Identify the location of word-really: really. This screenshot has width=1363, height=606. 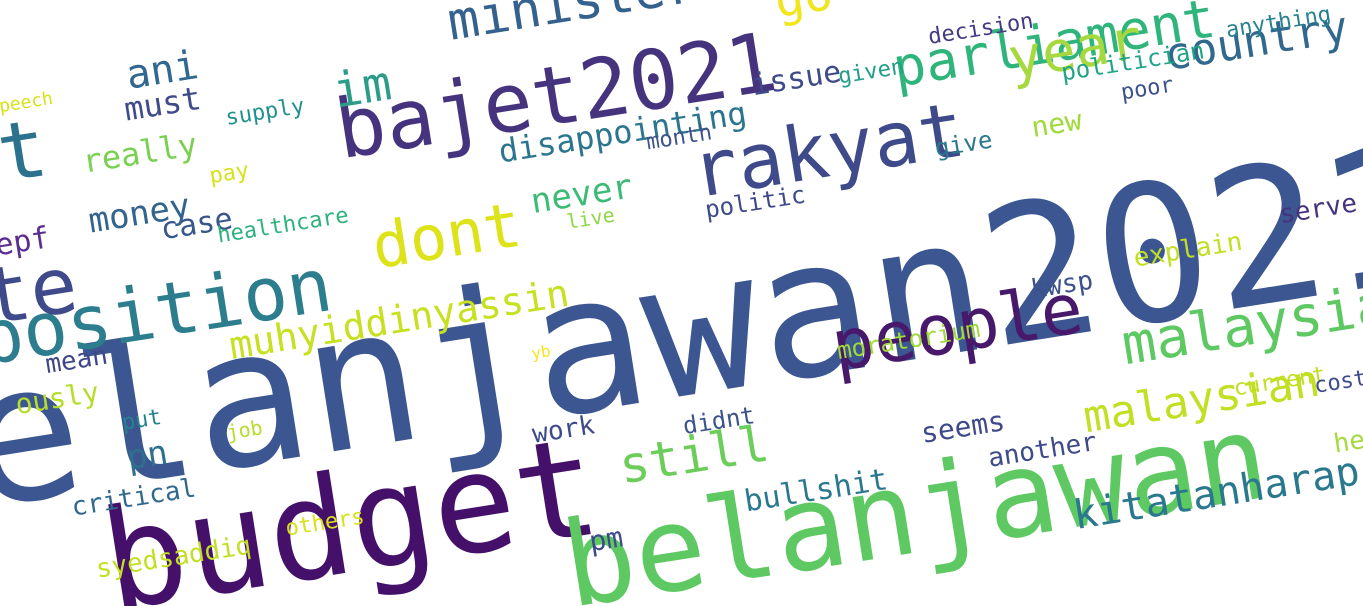
(139, 153).